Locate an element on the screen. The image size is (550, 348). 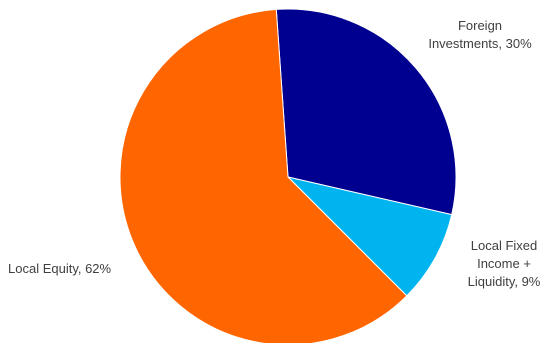
data-label-line: Liquidity, 9% is located at coordinates (504, 281).